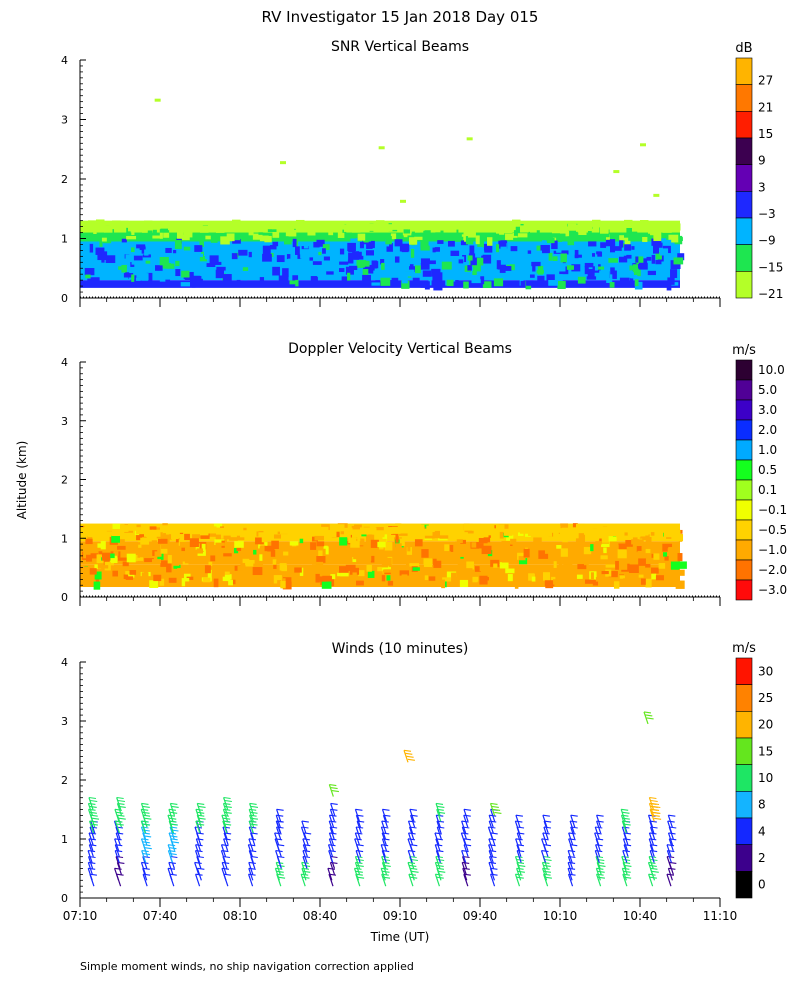 The width and height of the screenshot is (800, 1000). Describe the element at coordinates (64, 60) in the screenshot. I see `y-tick-label: 4` at that location.